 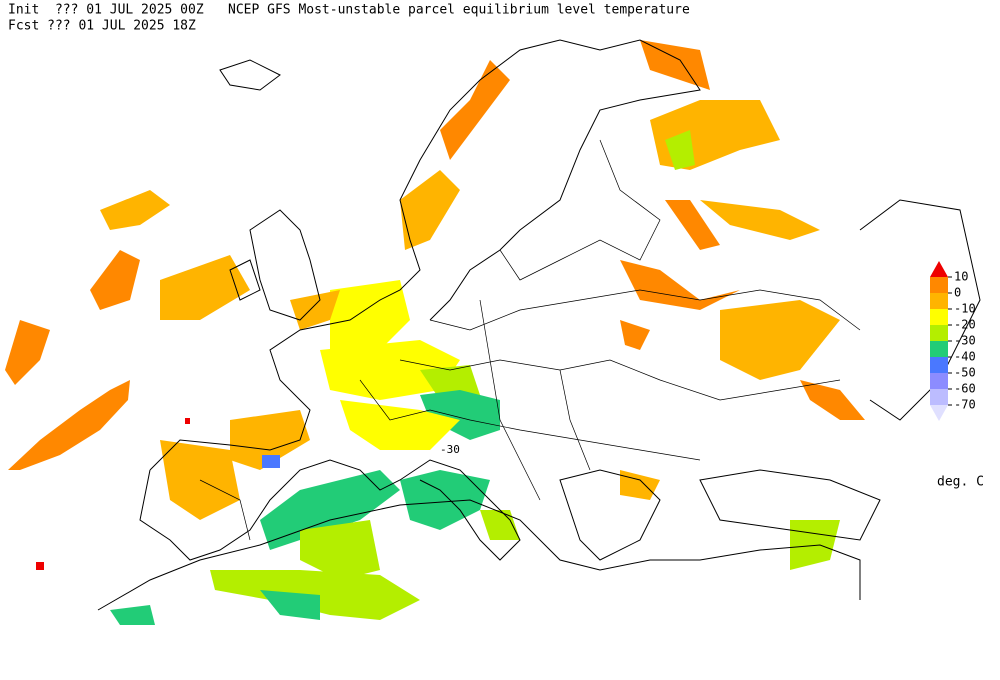 I want to click on legend-label: -10, so click(x=965, y=309).